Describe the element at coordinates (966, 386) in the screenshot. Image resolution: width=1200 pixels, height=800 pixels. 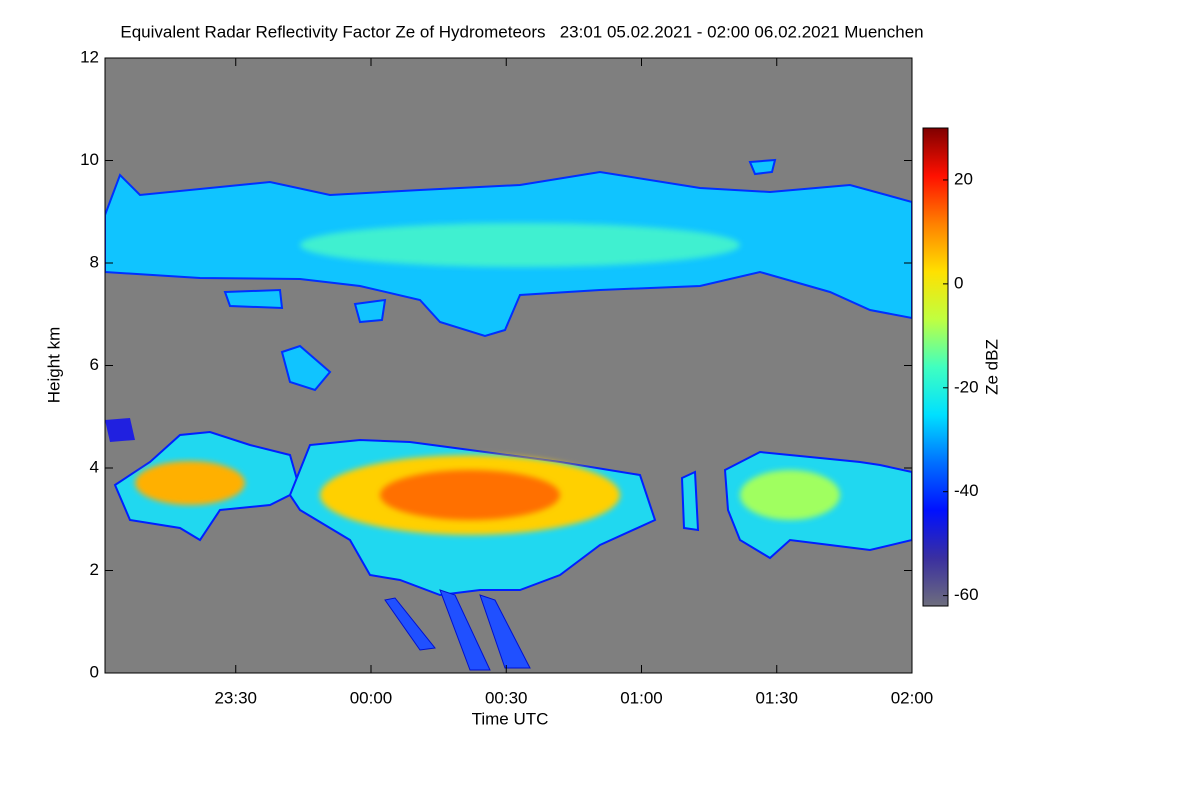
I see `colorbar-tick-label: -20` at that location.